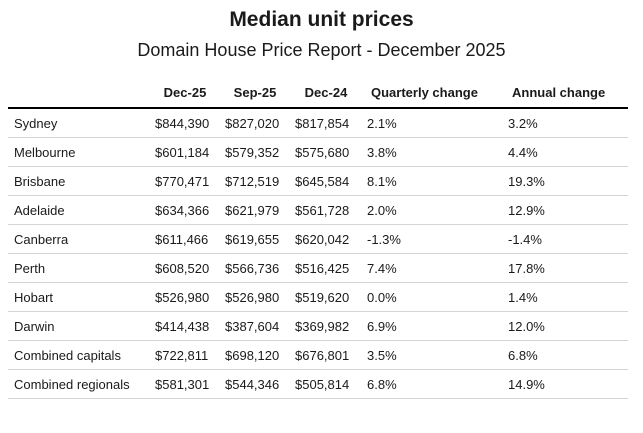  I want to click on cell: $414,438, so click(185, 326).